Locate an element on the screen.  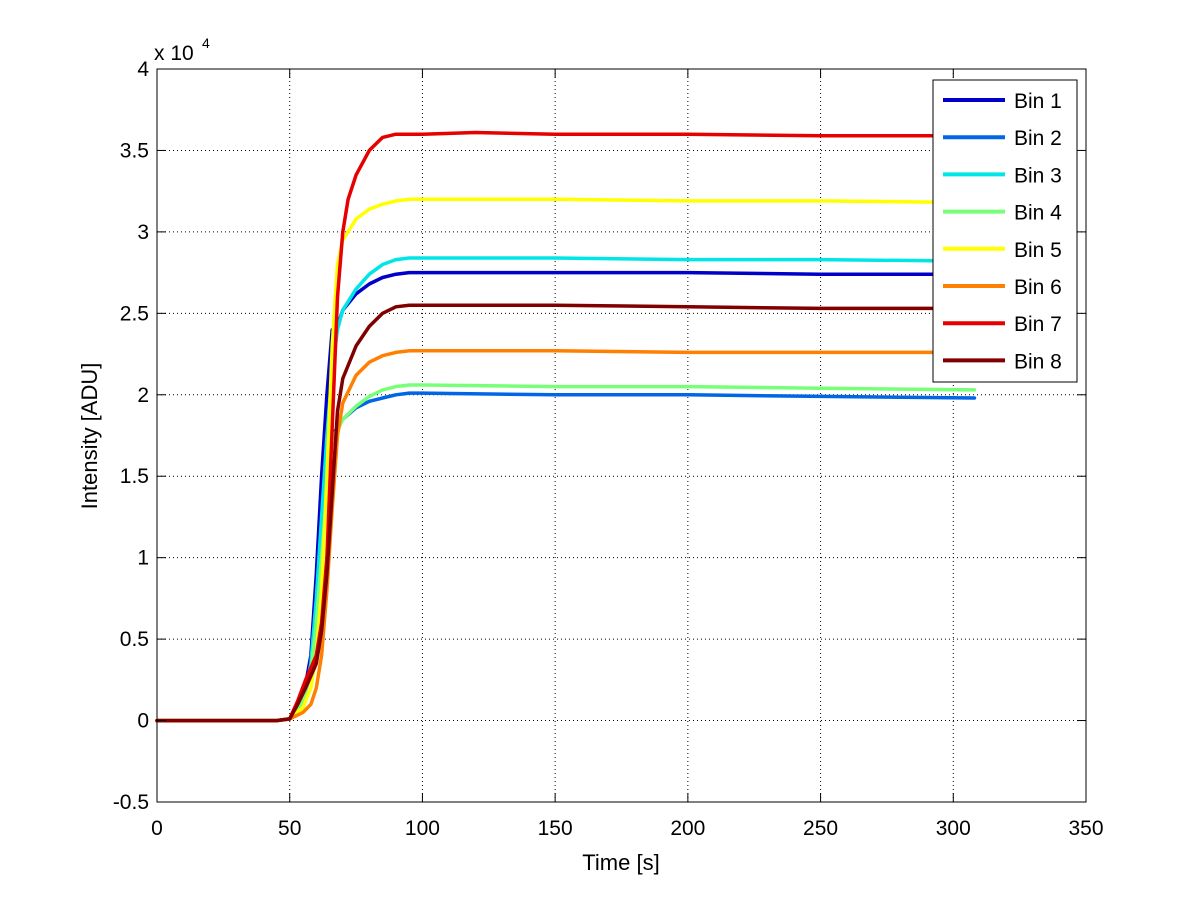
legend-label-bin-6: Bin 6 is located at coordinates (1038, 287).